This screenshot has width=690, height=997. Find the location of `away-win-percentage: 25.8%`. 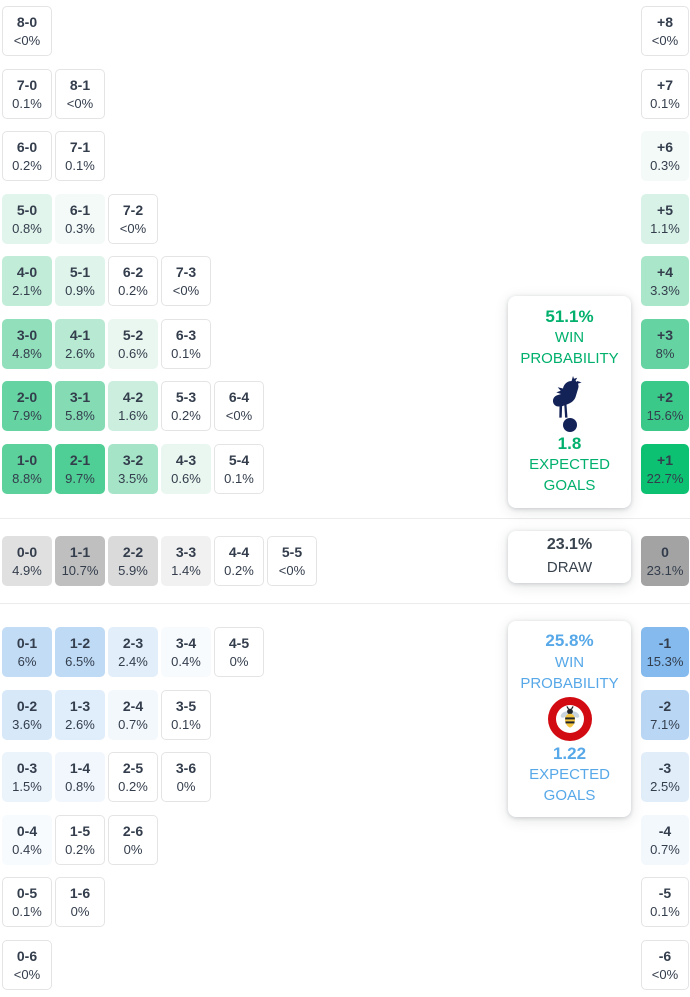

away-win-percentage: 25.8% is located at coordinates (569, 640).